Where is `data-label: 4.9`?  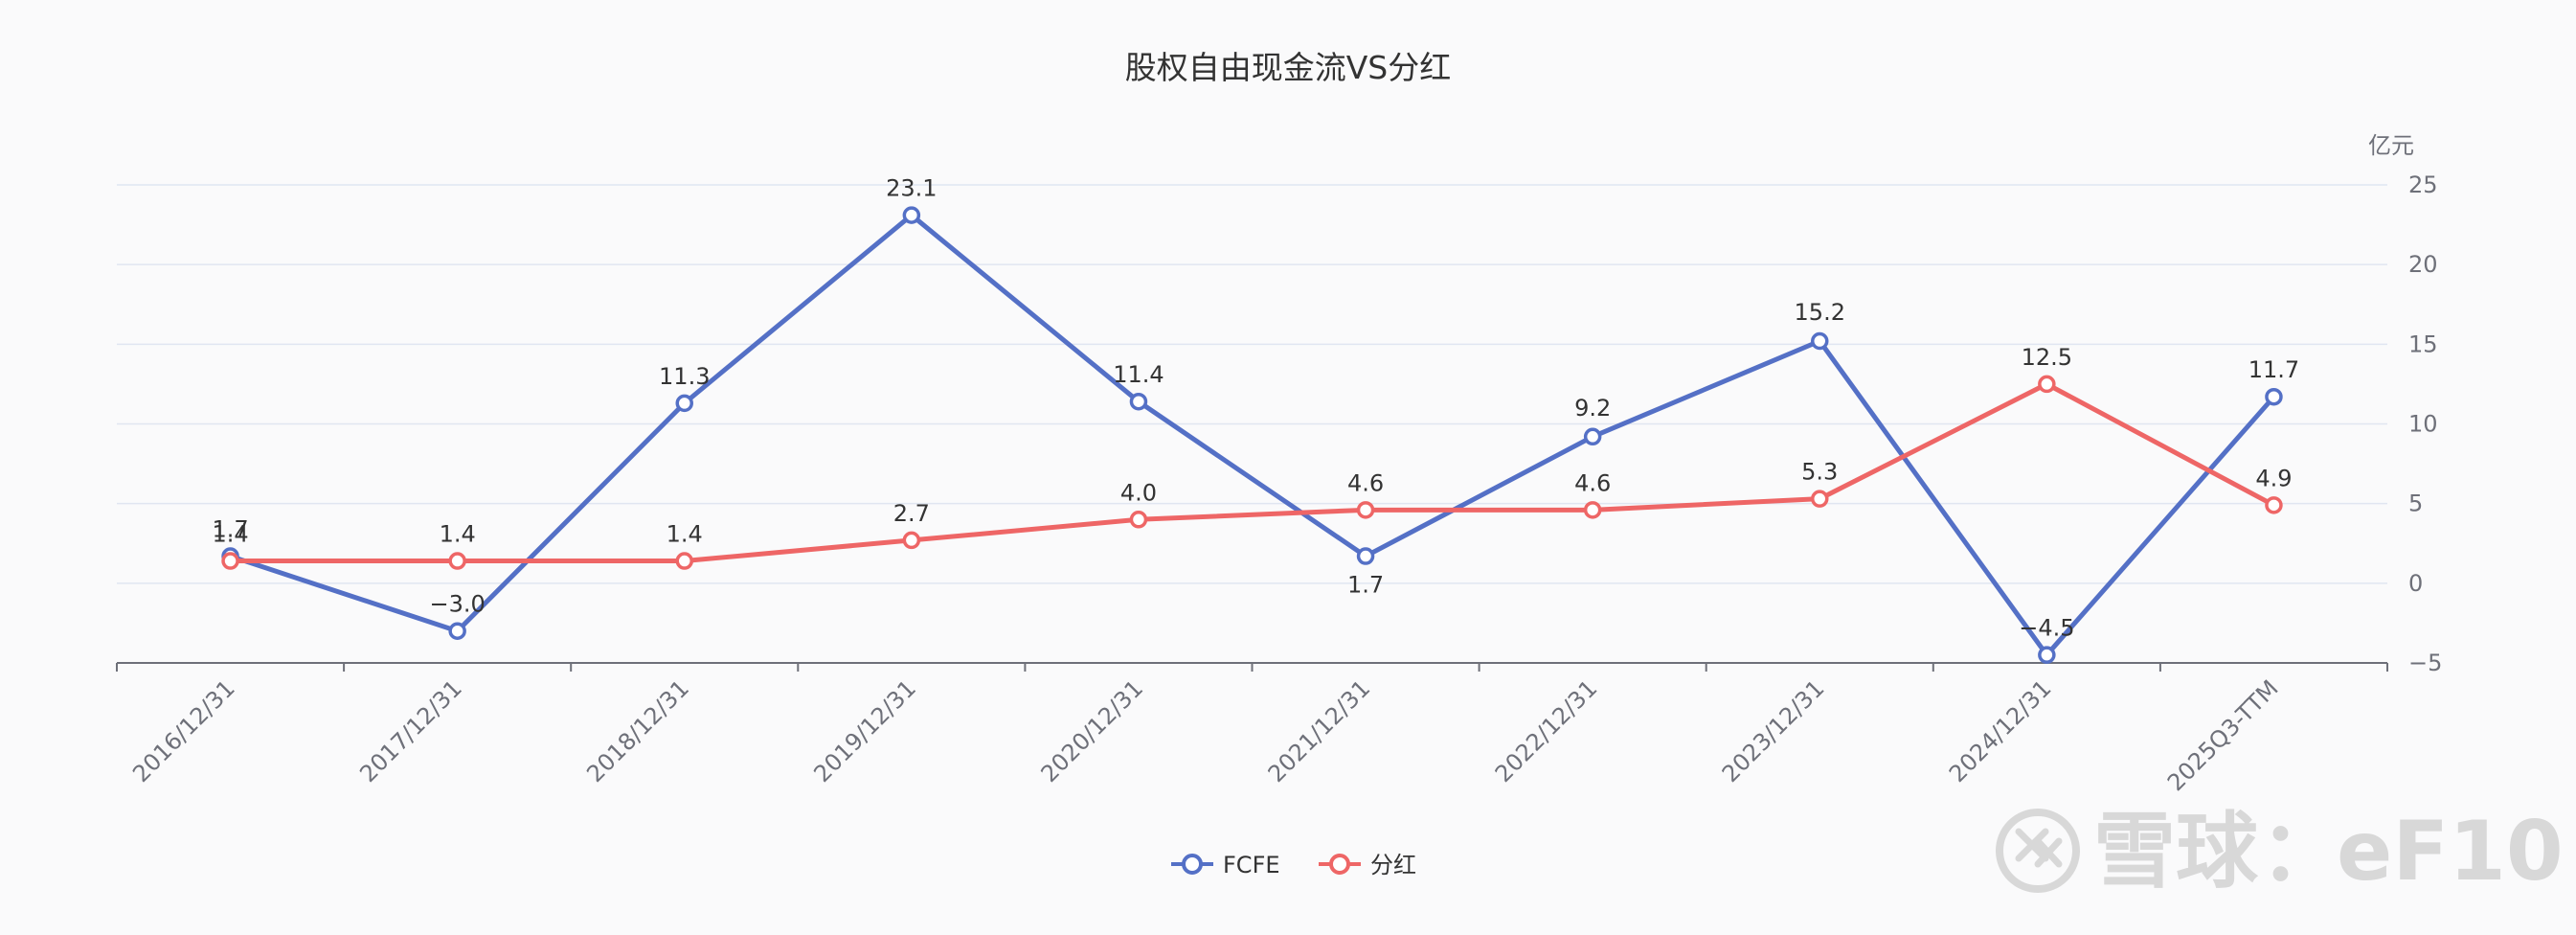 data-label: 4.9 is located at coordinates (2273, 478).